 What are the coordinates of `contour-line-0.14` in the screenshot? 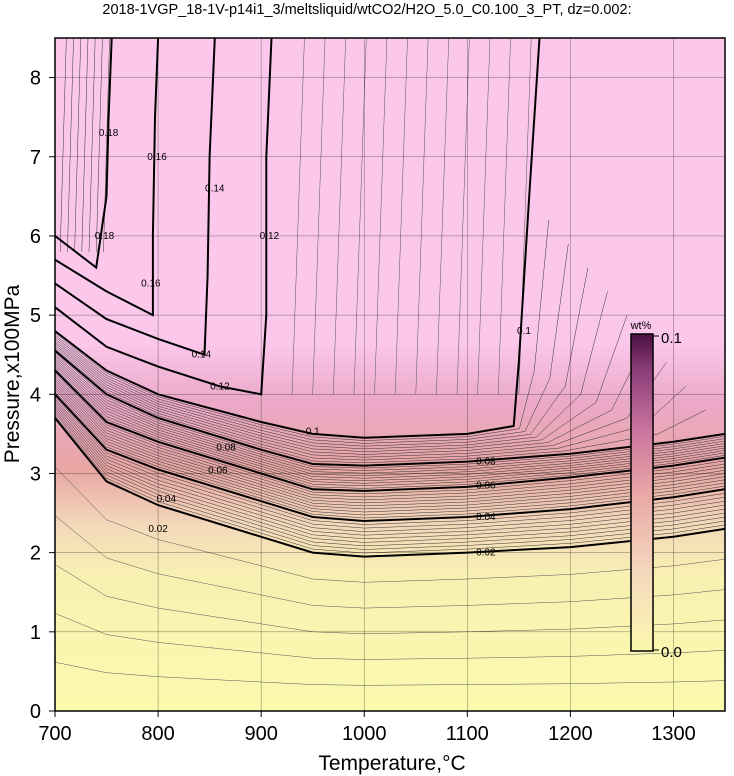 It's located at (135, 197).